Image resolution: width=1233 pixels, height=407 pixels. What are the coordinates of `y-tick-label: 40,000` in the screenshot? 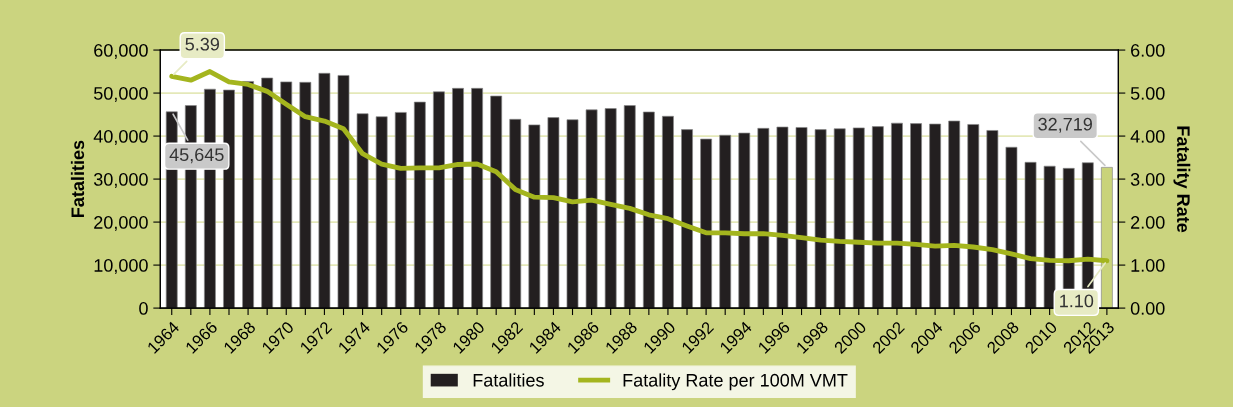 It's located at (120, 137).